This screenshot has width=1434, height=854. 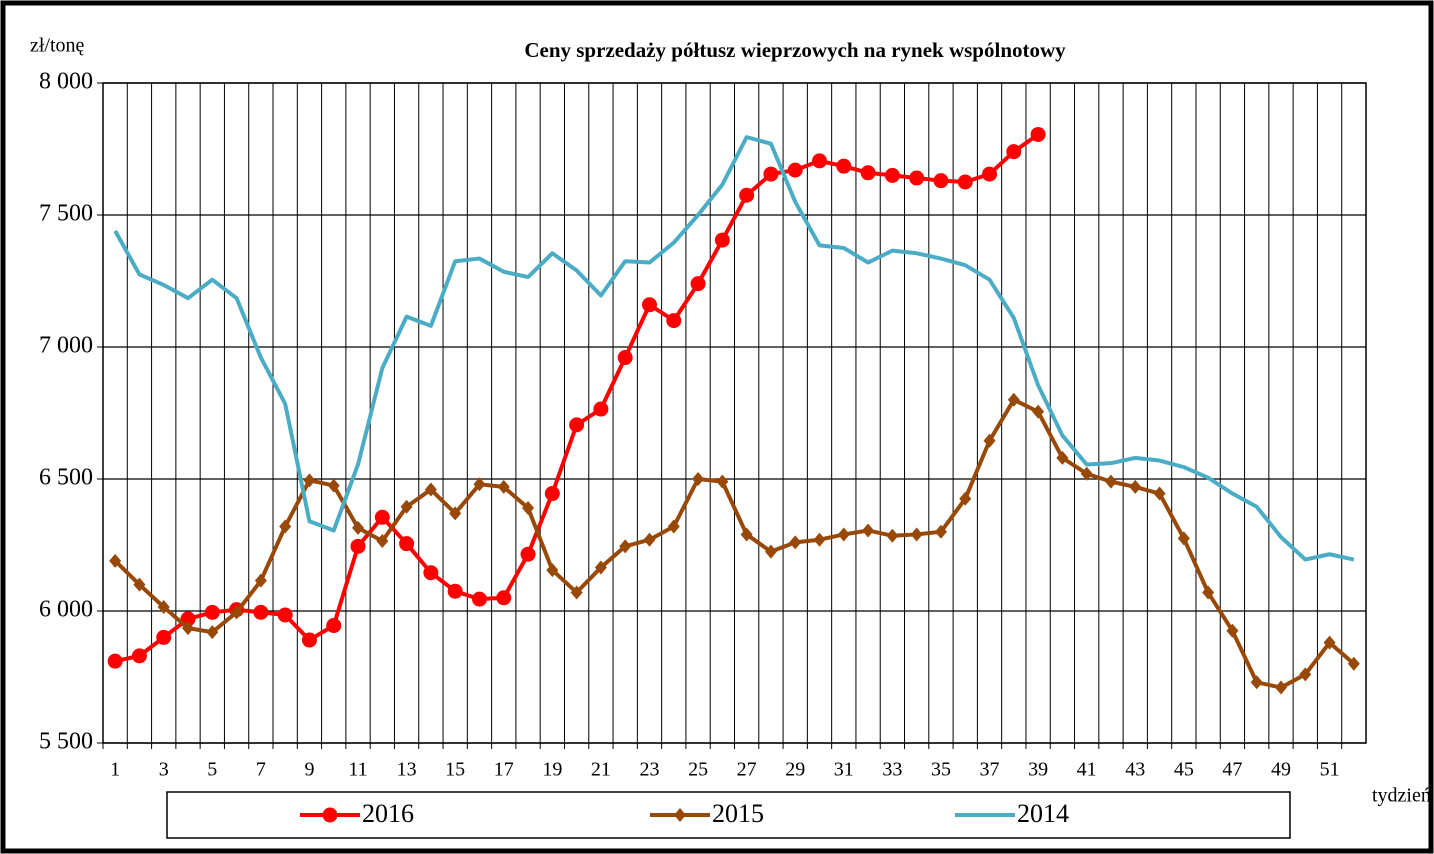 What do you see at coordinates (892, 770) in the screenshot?
I see `x-tick-label: 33` at bounding box center [892, 770].